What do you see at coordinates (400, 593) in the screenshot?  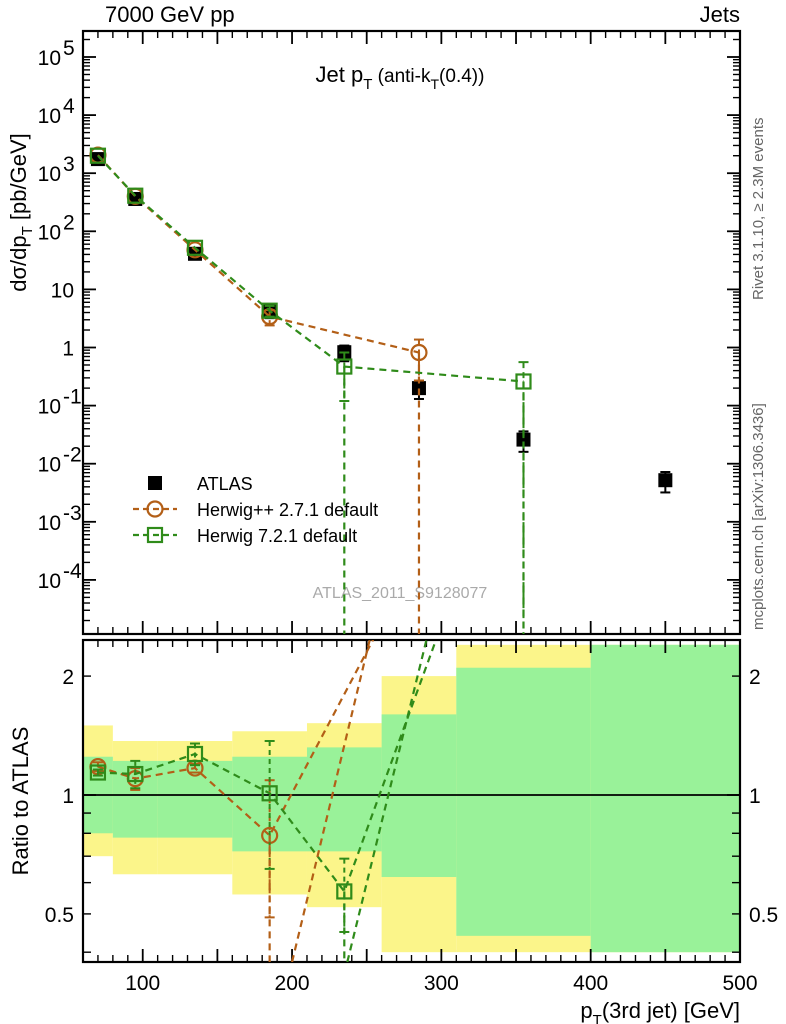 I see `analysis-id-watermark: ATLAS_2011_S9128077` at bounding box center [400, 593].